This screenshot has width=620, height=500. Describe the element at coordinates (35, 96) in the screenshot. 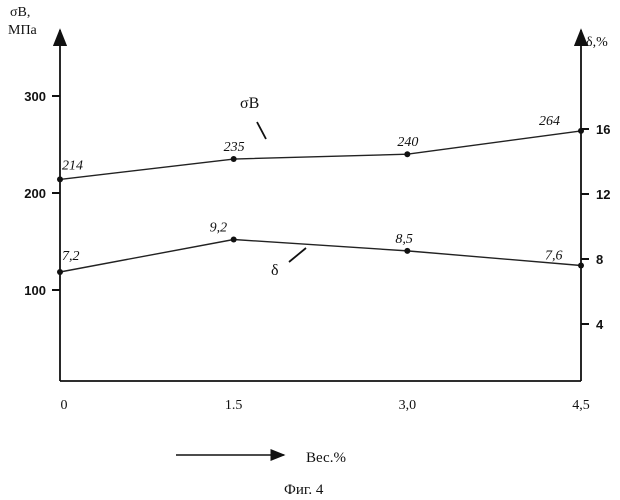

I see `left-tick-label: 300` at that location.